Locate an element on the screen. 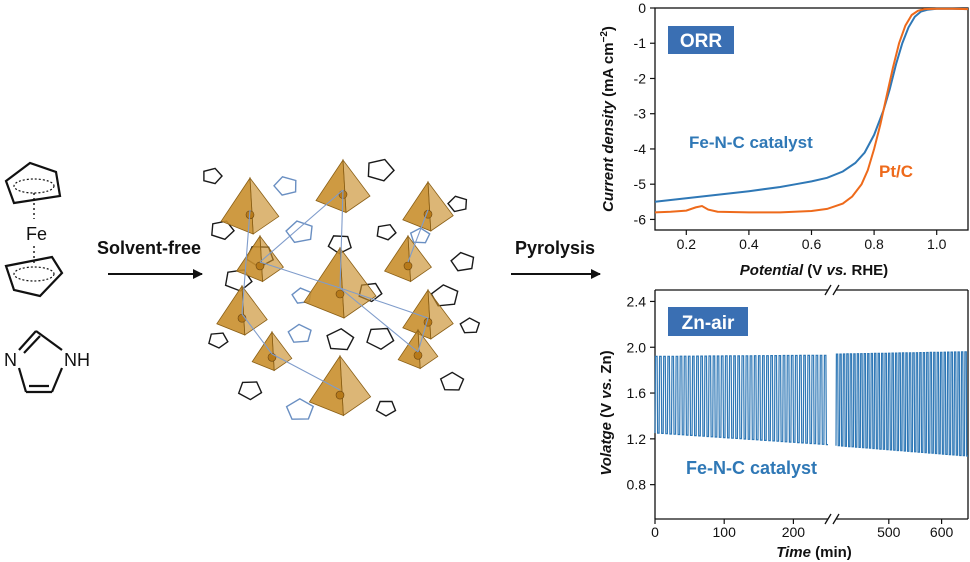  zn-x-axis-label: Time (min) is located at coordinates (814, 552).